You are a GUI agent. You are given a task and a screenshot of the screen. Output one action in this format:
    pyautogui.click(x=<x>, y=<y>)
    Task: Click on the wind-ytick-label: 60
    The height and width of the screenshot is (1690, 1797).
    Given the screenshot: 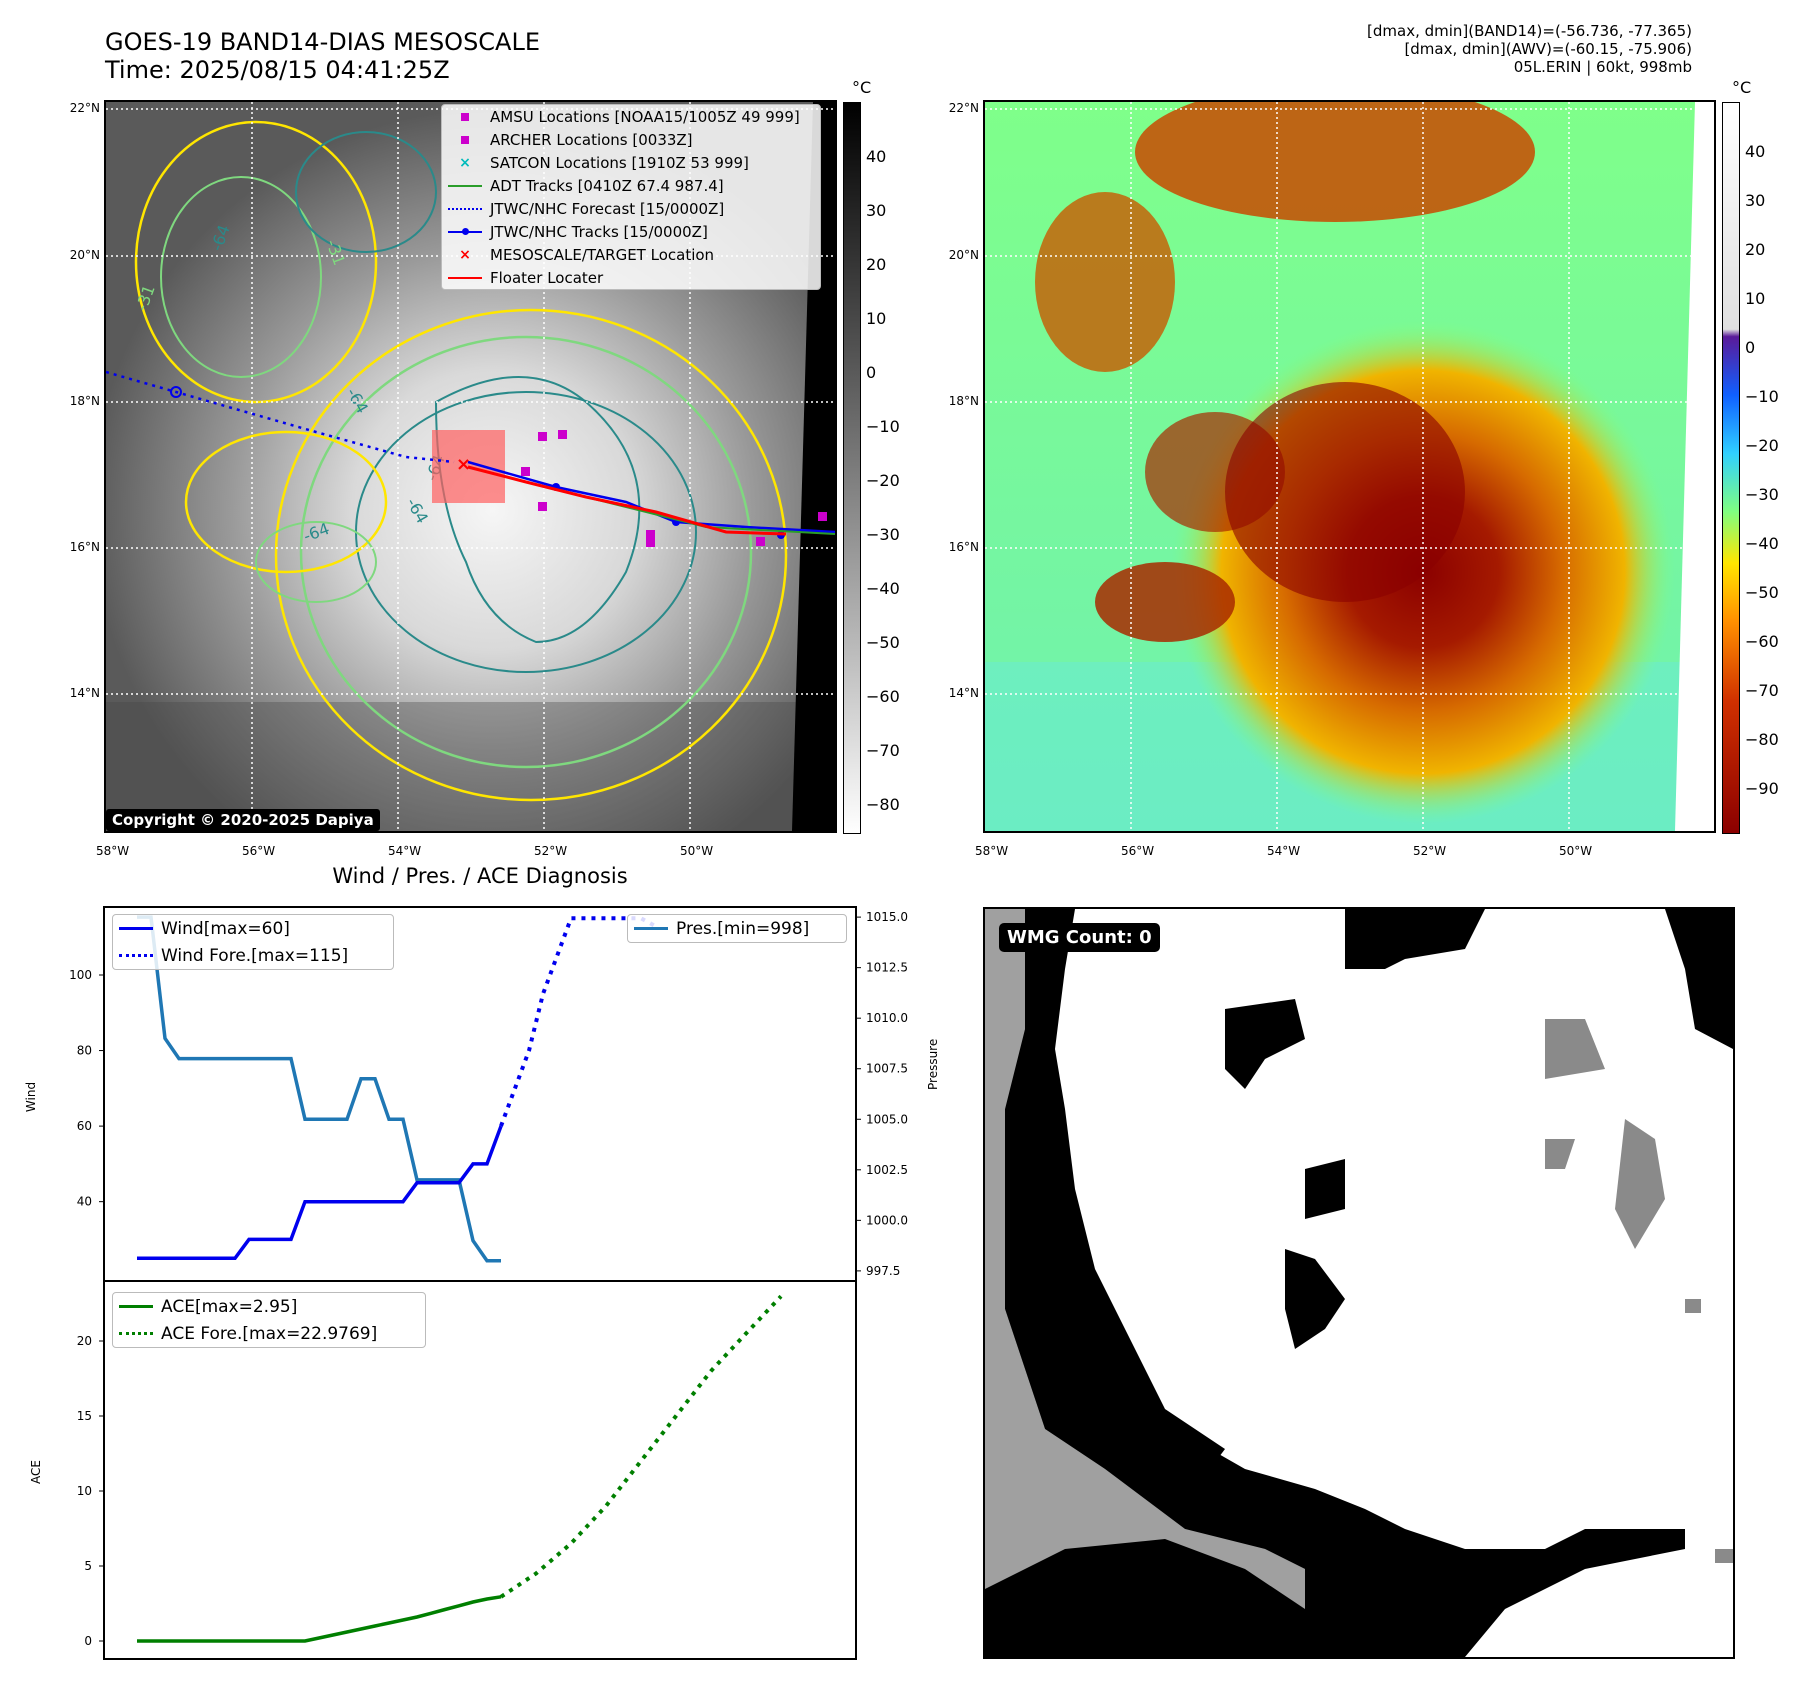 What is the action you would take?
    pyautogui.click(x=84, y=1126)
    